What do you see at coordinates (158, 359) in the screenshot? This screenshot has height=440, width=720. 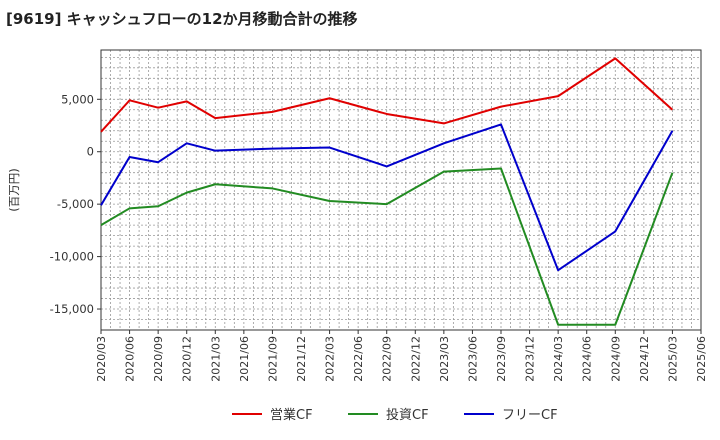 I see `x-tick-label: 2020/09` at bounding box center [158, 359].